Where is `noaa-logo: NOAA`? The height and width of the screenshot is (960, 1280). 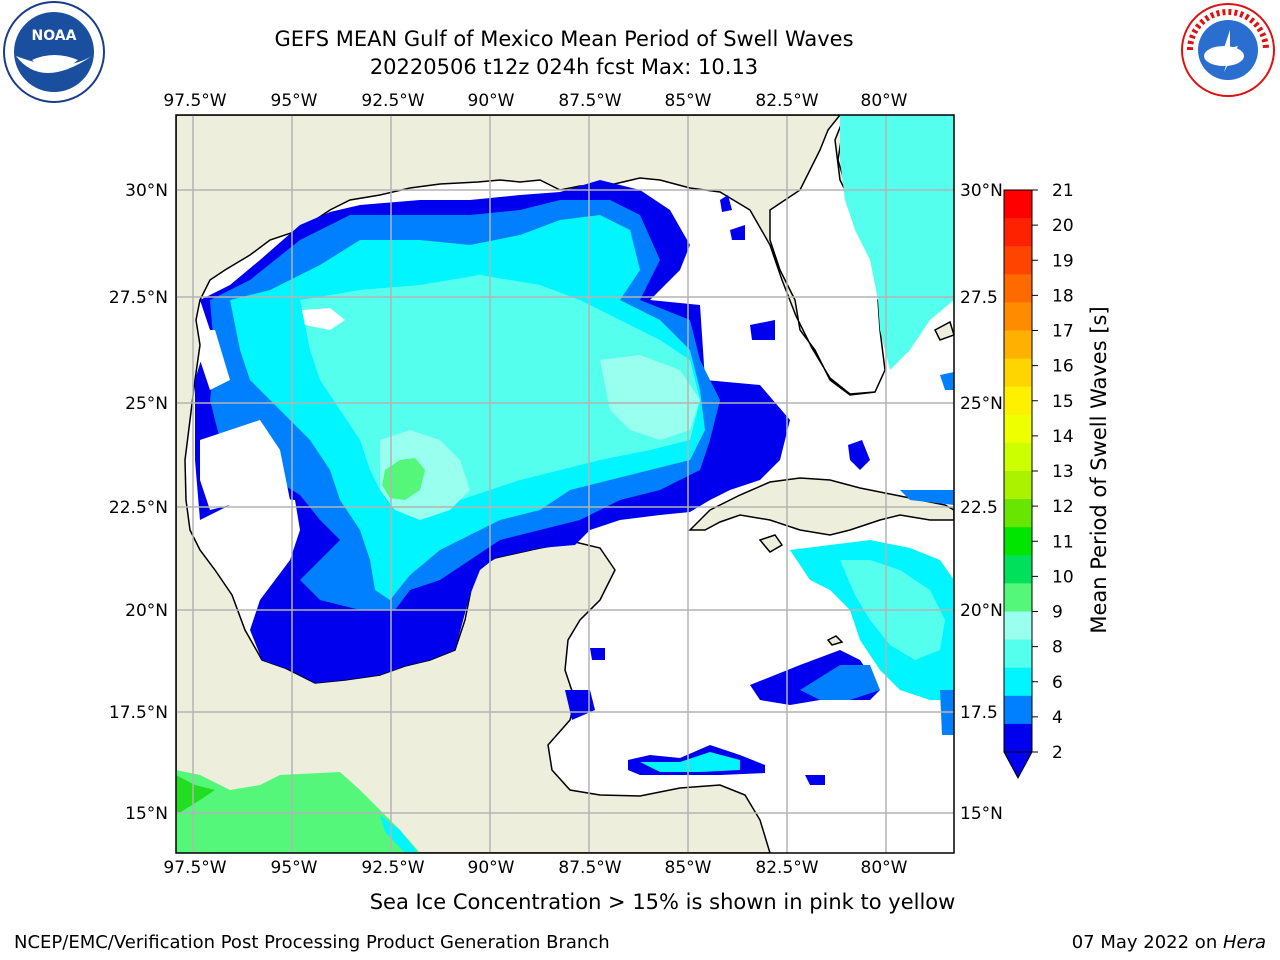
noaa-logo: NOAA is located at coordinates (54, 54).